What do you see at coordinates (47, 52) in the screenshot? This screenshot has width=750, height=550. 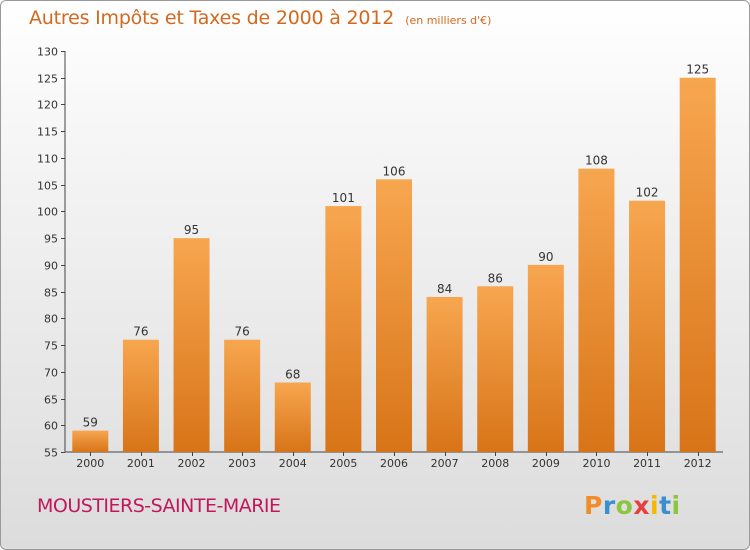 I see `y-tick-label: 130` at bounding box center [47, 52].